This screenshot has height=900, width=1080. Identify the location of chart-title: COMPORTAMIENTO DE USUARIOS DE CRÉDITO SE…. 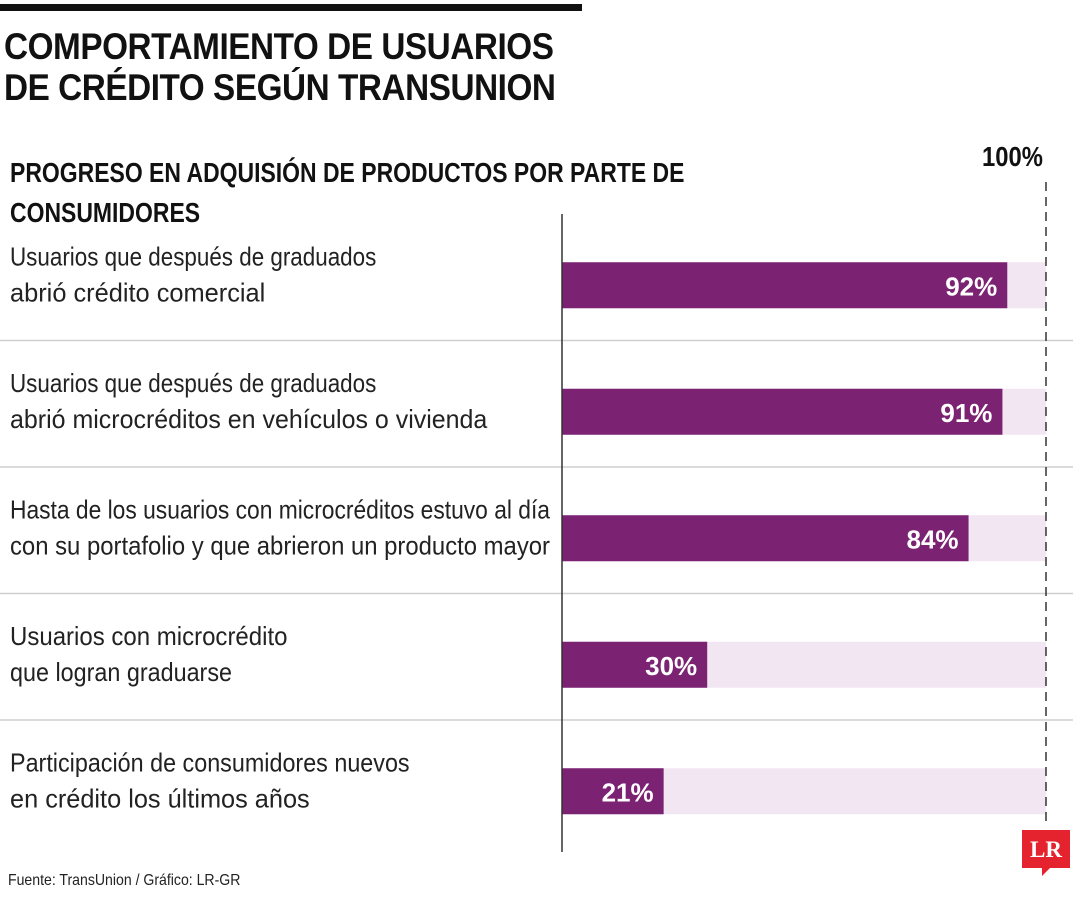
(319, 67).